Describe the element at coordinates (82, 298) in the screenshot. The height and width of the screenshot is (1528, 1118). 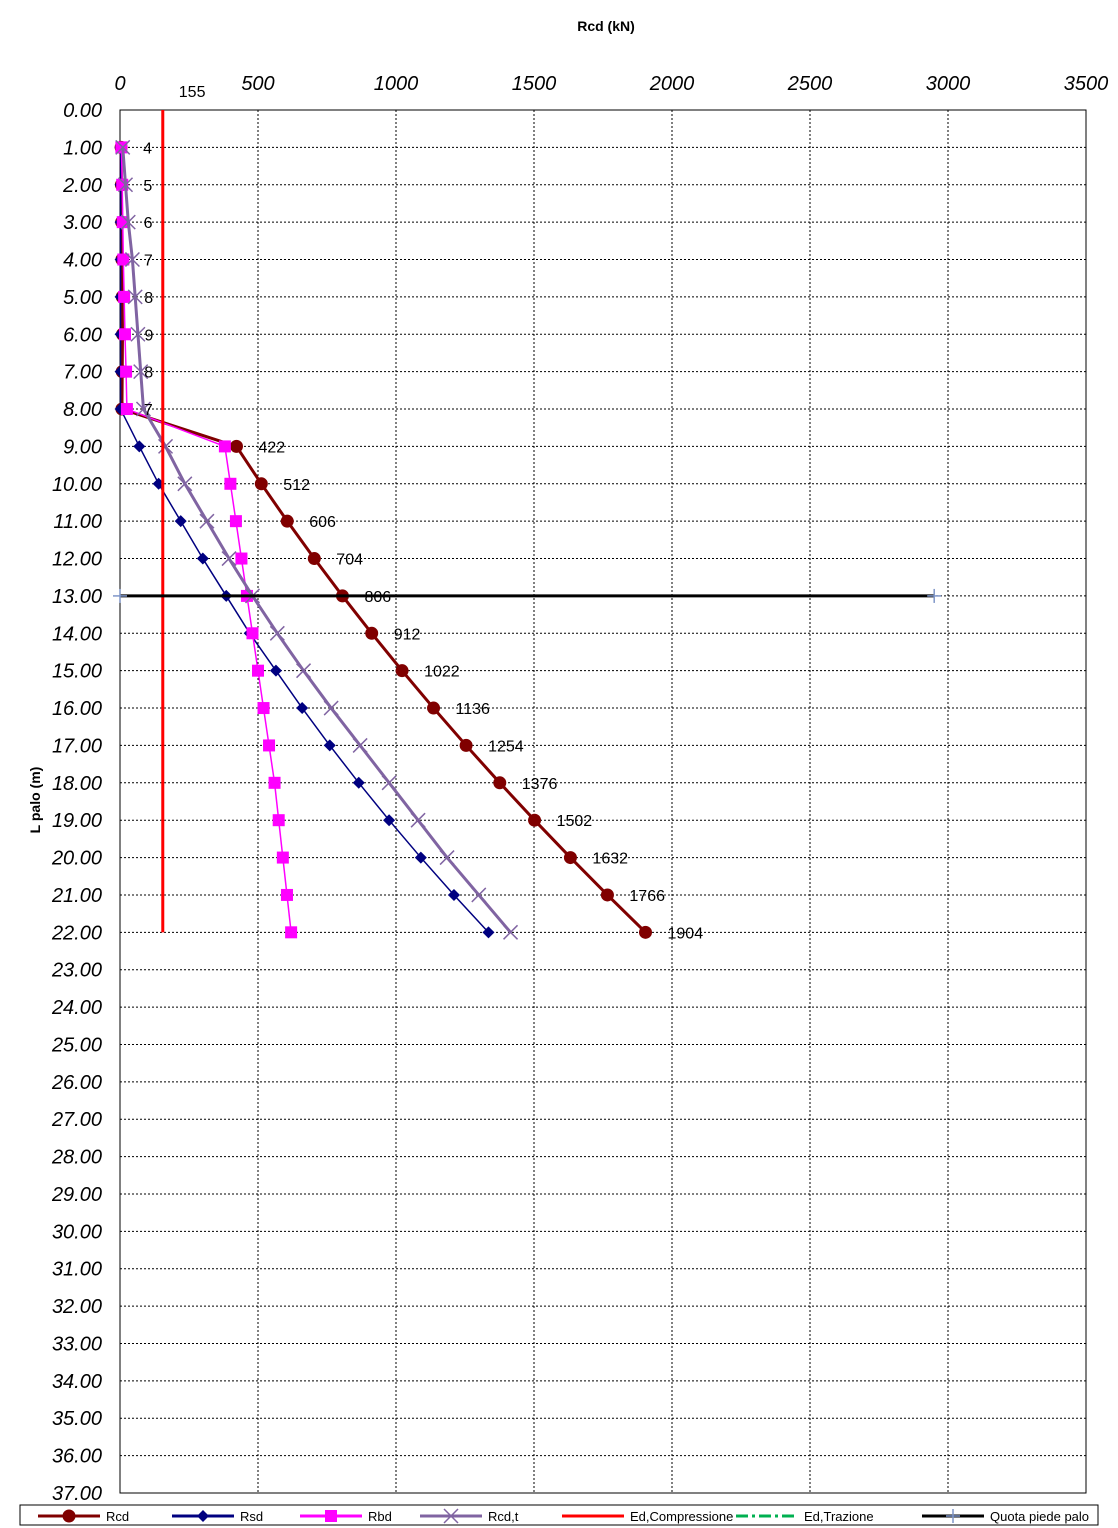
I see `y-tick-label: 5.00` at that location.